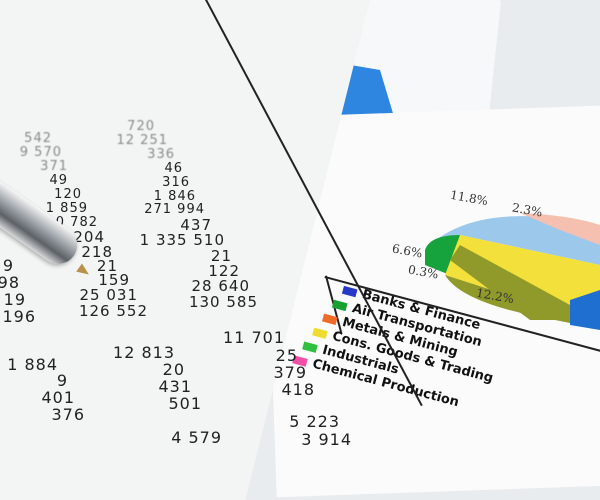 This screenshot has height=500, width=600. I want to click on table-cell: 12 813, so click(144, 352).